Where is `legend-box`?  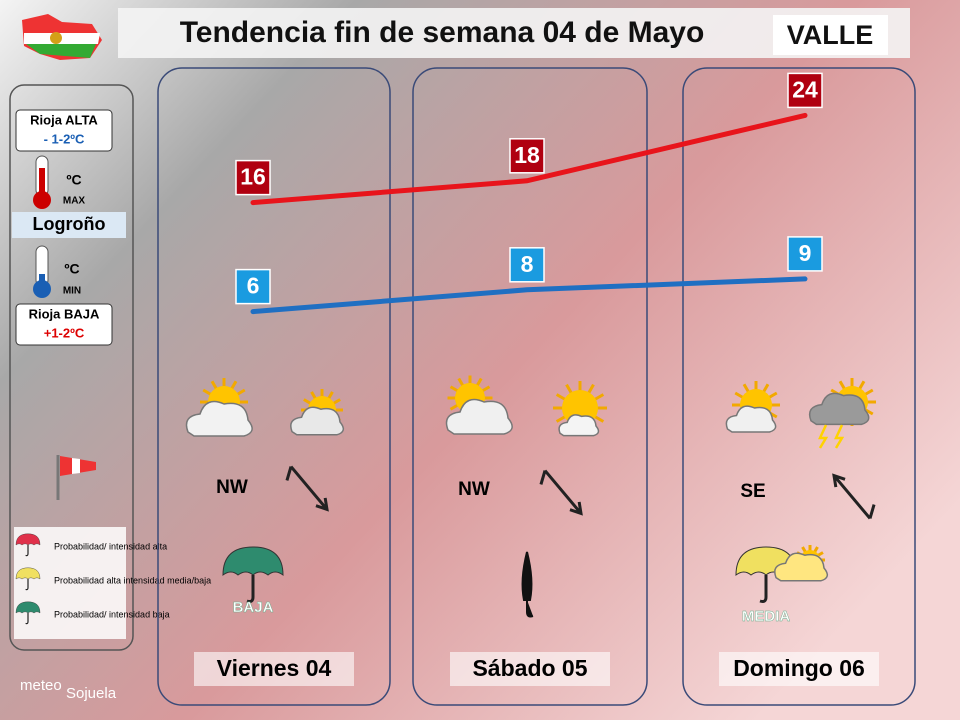 legend-box is located at coordinates (70, 583).